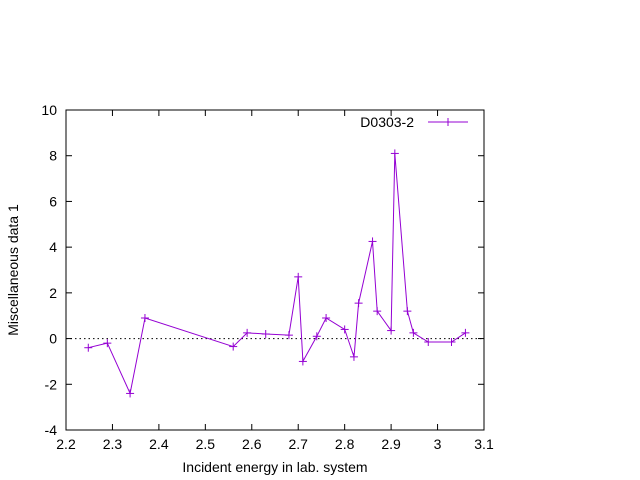 The height and width of the screenshot is (480, 640). What do you see at coordinates (438, 444) in the screenshot?
I see `x-tick-label: 3` at bounding box center [438, 444].